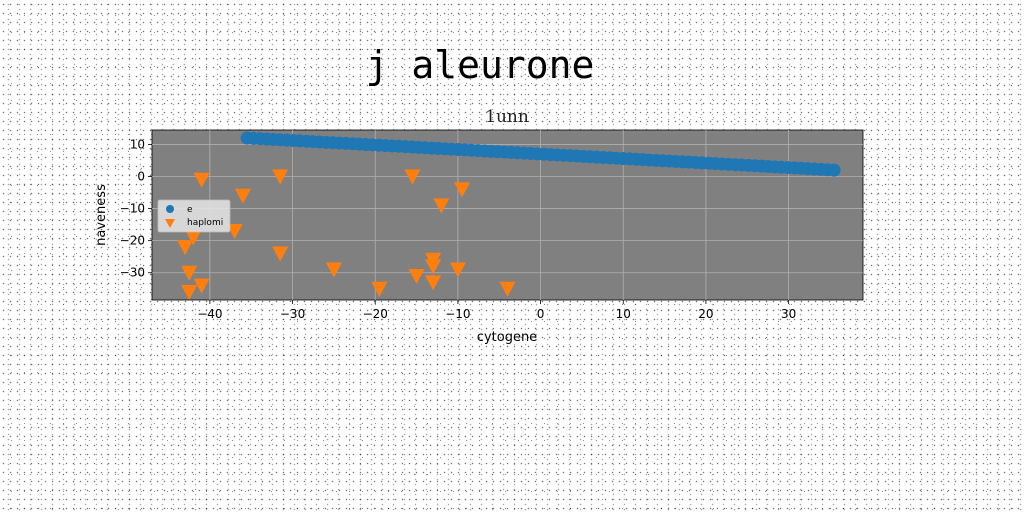 This screenshot has height=512, width=1024. I want to click on chart-title: j aleurone, so click(480, 65).